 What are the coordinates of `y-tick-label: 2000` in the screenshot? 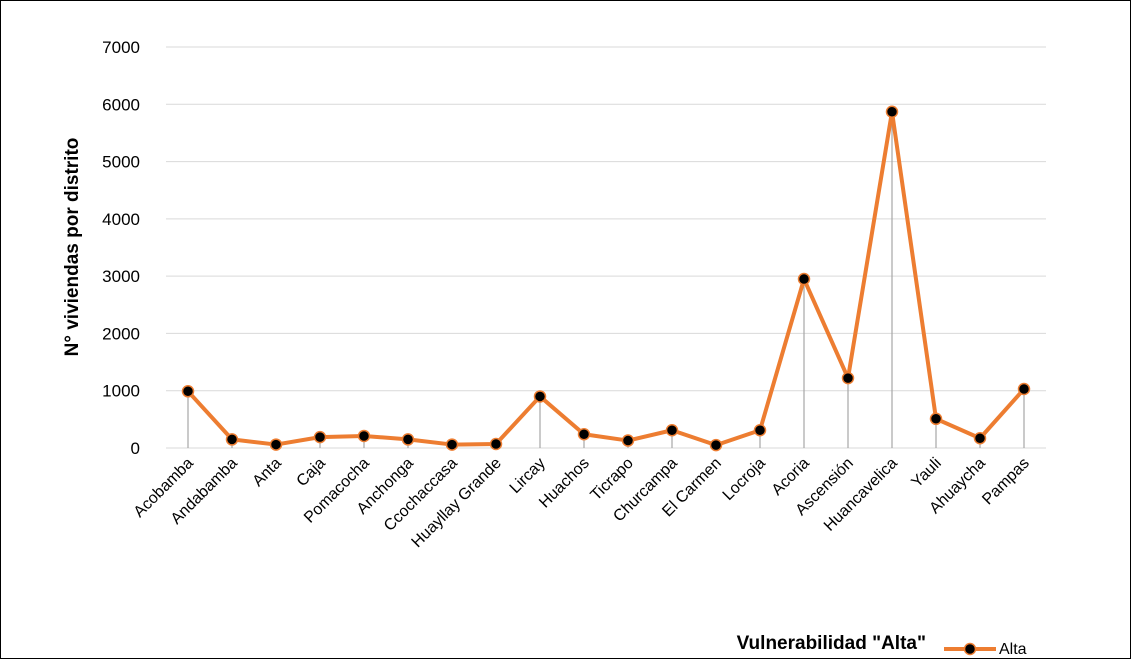 It's located at (121, 333).